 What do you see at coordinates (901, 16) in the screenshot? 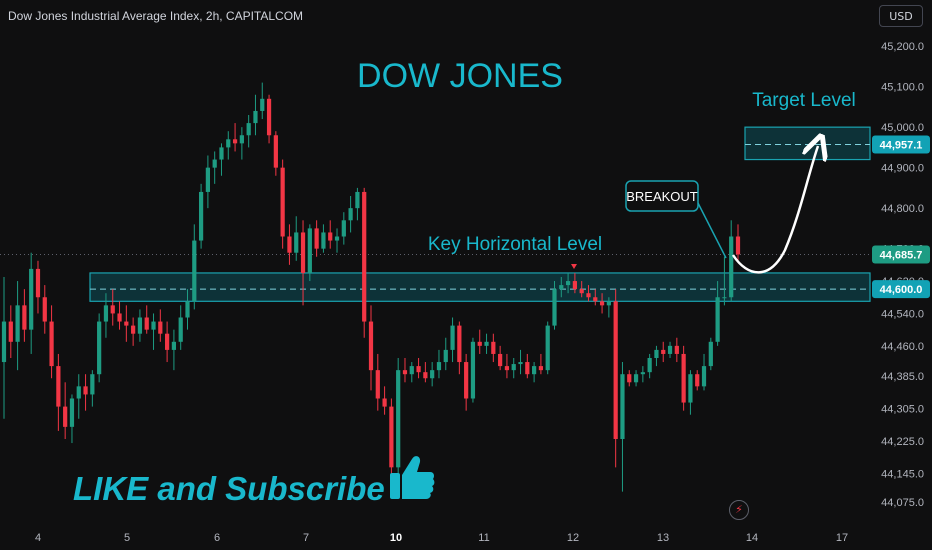
I see `currency-button: USD` at bounding box center [901, 16].